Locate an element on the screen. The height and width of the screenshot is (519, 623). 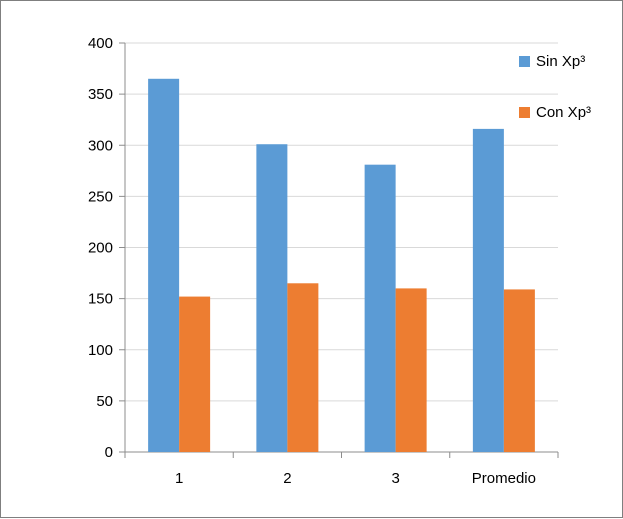
x-tick-label: 2 is located at coordinates (287, 478).